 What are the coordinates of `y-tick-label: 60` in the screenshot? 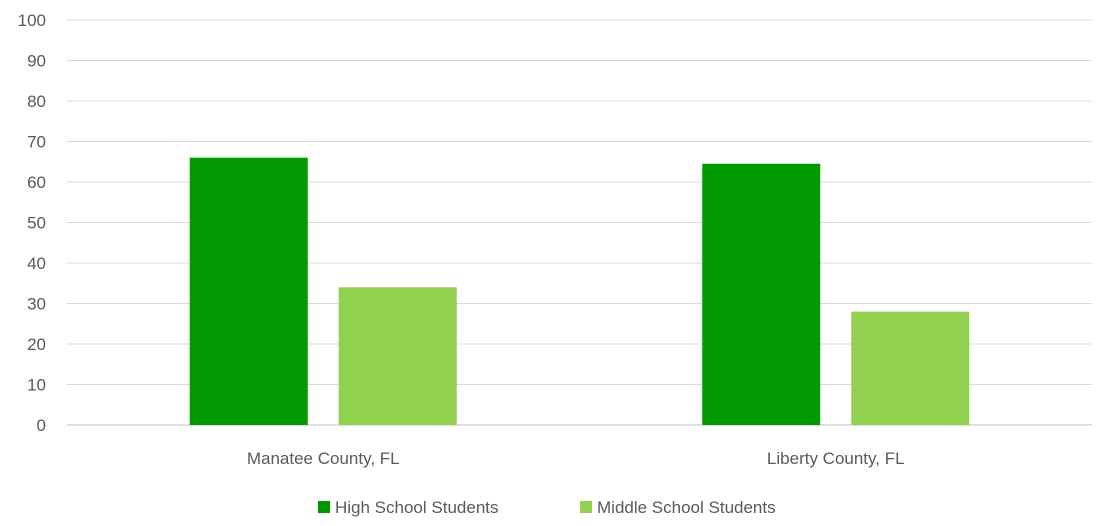 It's located at (36, 182).